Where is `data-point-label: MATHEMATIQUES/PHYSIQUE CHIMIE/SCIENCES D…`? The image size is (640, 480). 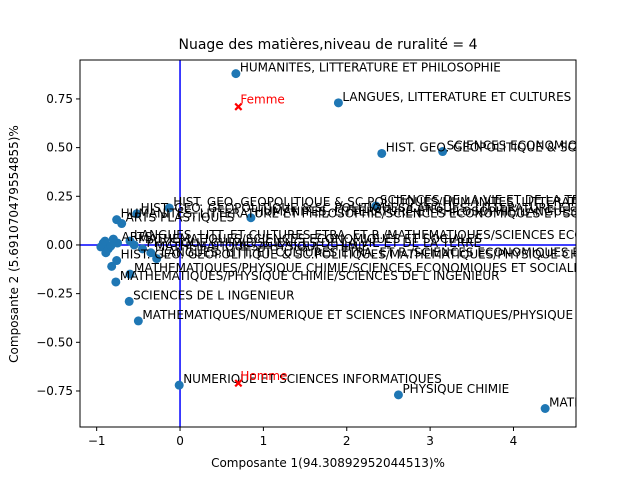
data-point-label: MATHEMATIQUES/PHYSIQUE CHIMIE/SCIENCES D… is located at coordinates (310, 276).